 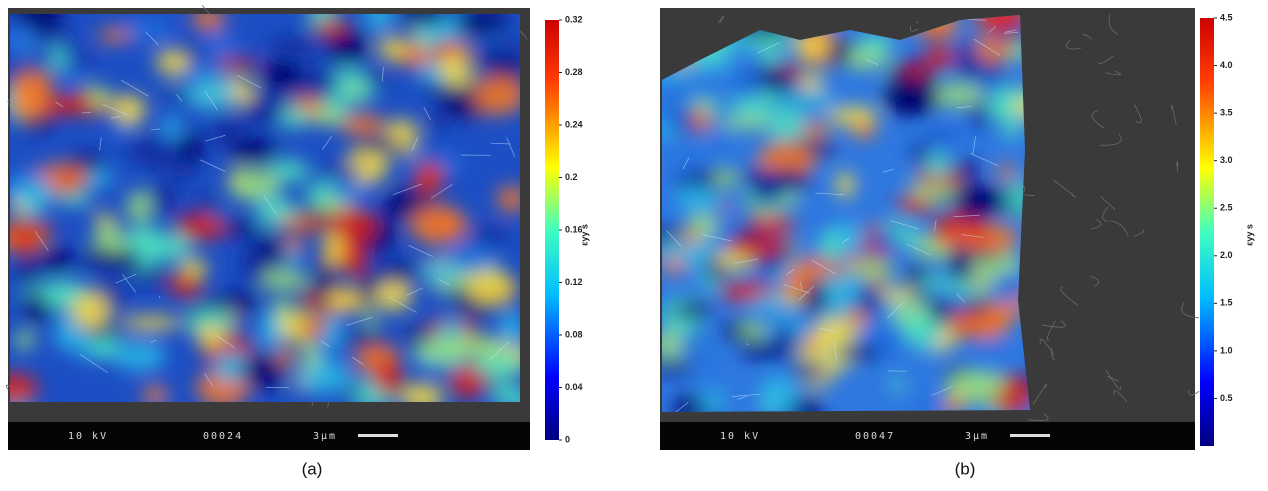 I want to click on colorbar-tick-label: 3.5, so click(x=1226, y=112).